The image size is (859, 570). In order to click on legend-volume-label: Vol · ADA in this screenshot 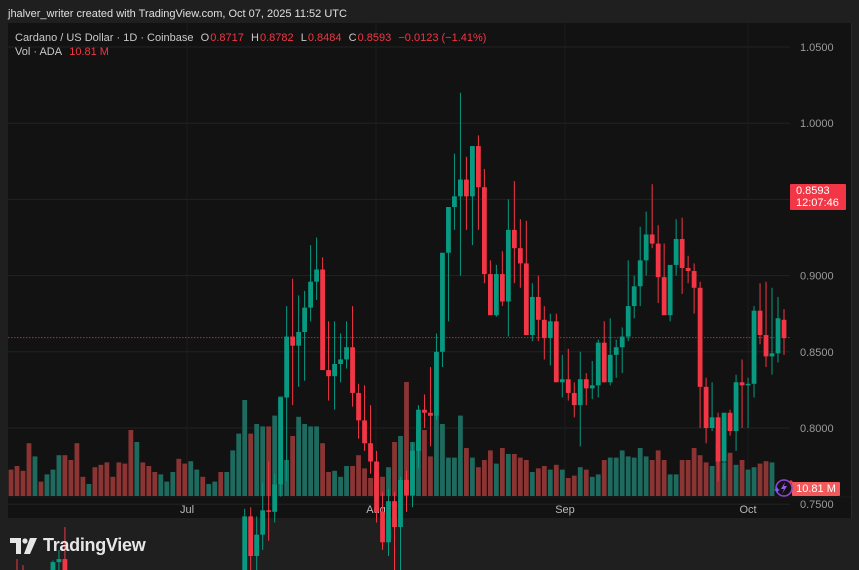, I will do `click(39, 52)`.